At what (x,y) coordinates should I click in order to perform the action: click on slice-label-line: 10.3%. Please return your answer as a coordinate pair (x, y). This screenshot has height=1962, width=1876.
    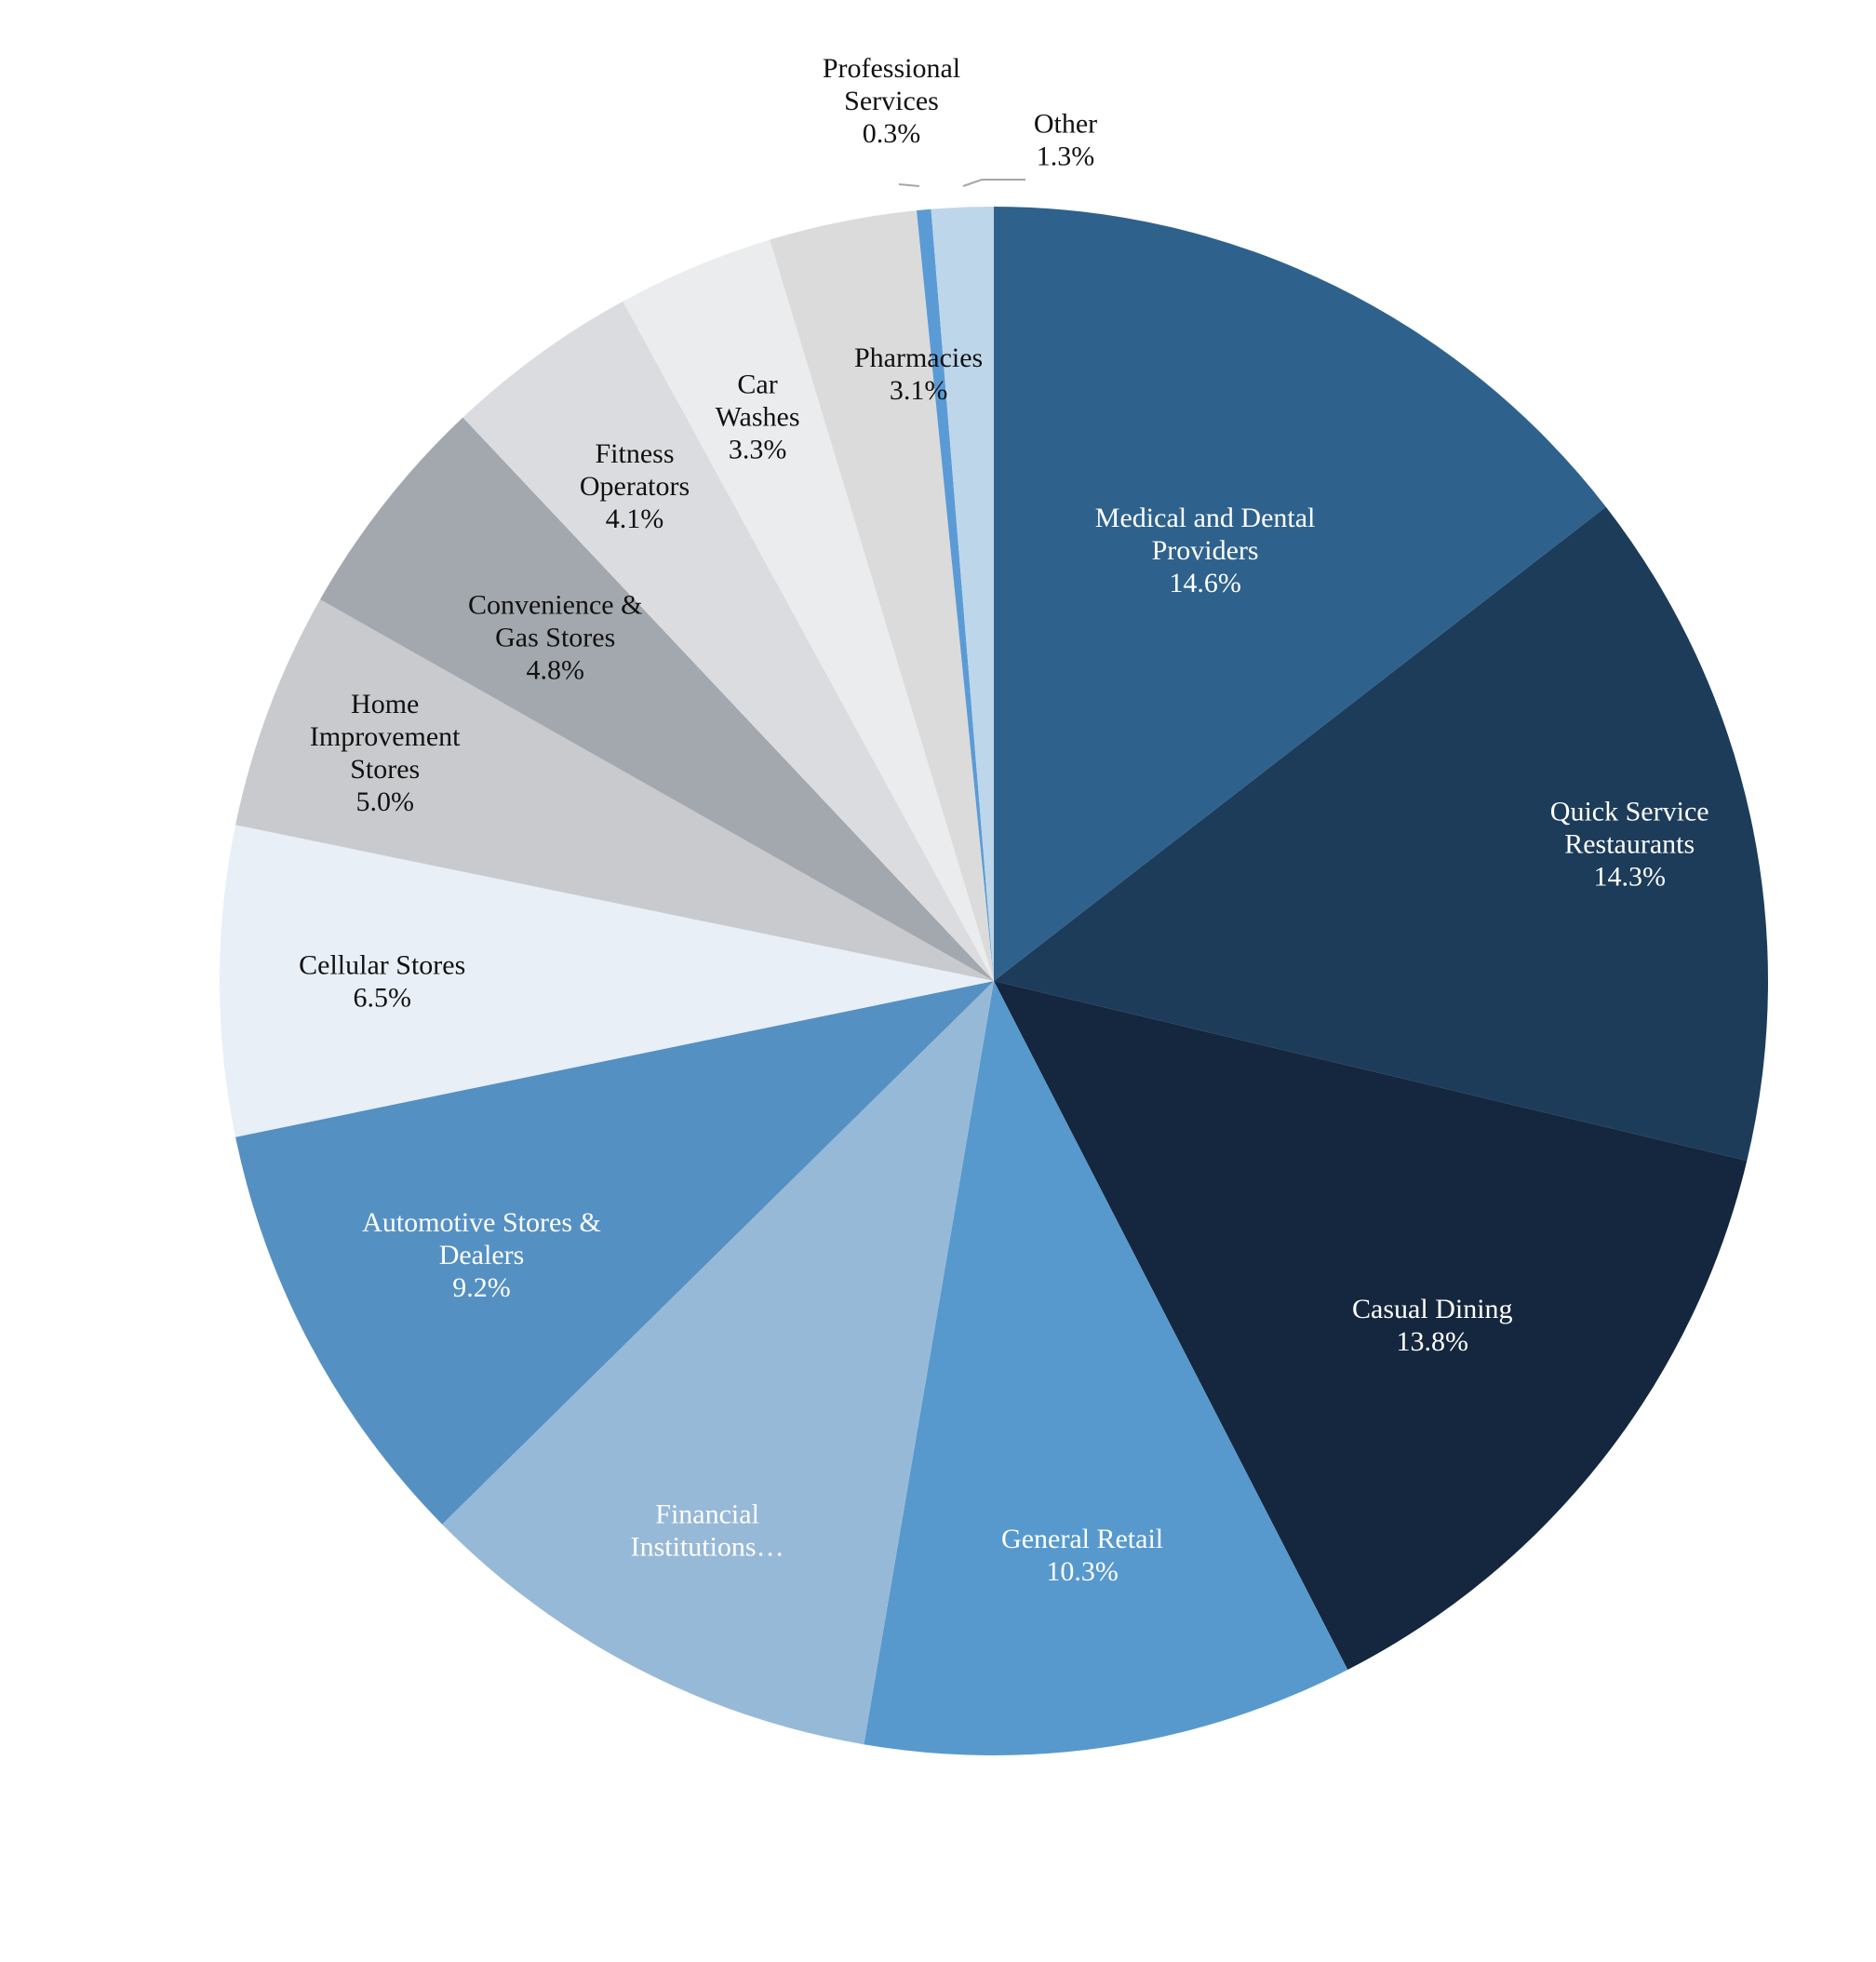
    Looking at the image, I should click on (1082, 1572).